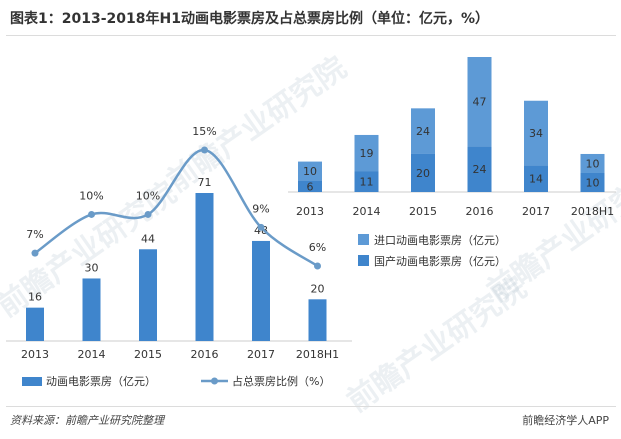 This screenshot has height=439, width=621. I want to click on bar-value-label: 30, so click(92, 267).